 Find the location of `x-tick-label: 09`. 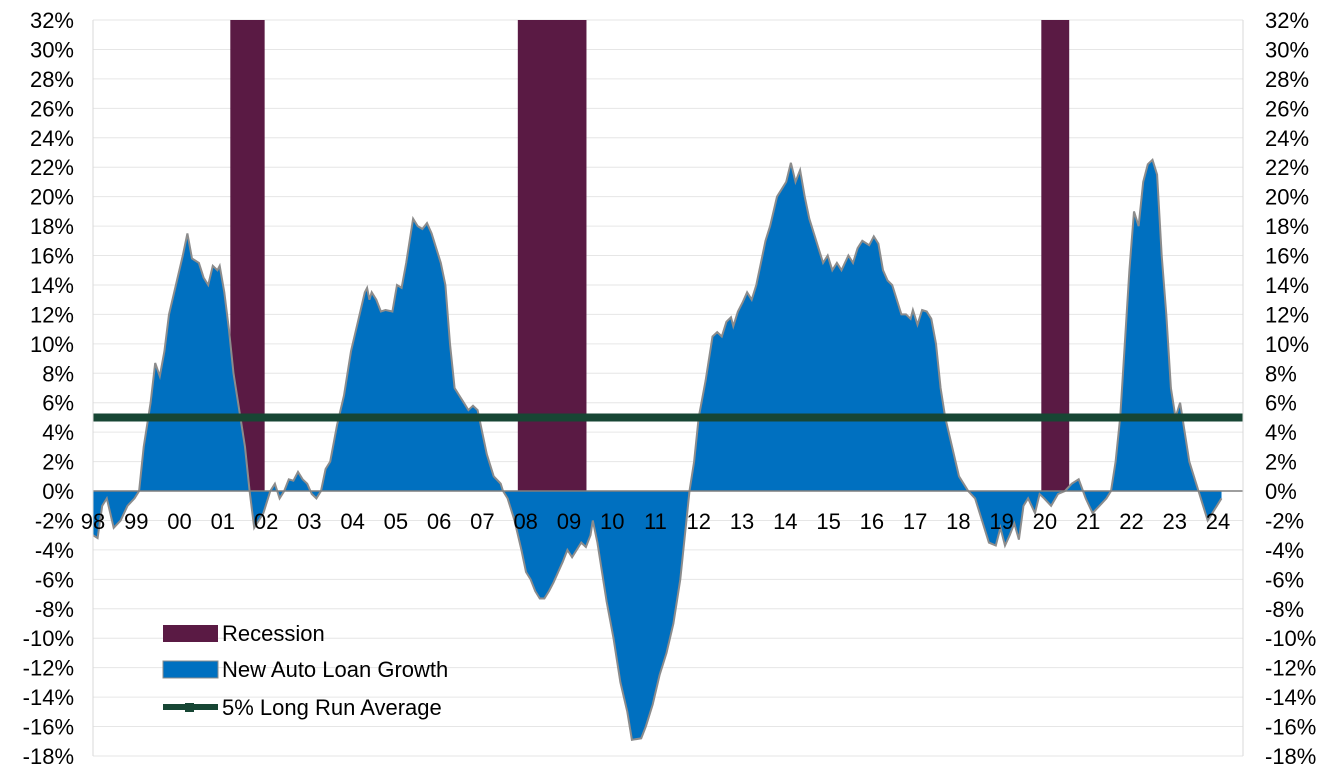

x-tick-label: 09 is located at coordinates (569, 521).